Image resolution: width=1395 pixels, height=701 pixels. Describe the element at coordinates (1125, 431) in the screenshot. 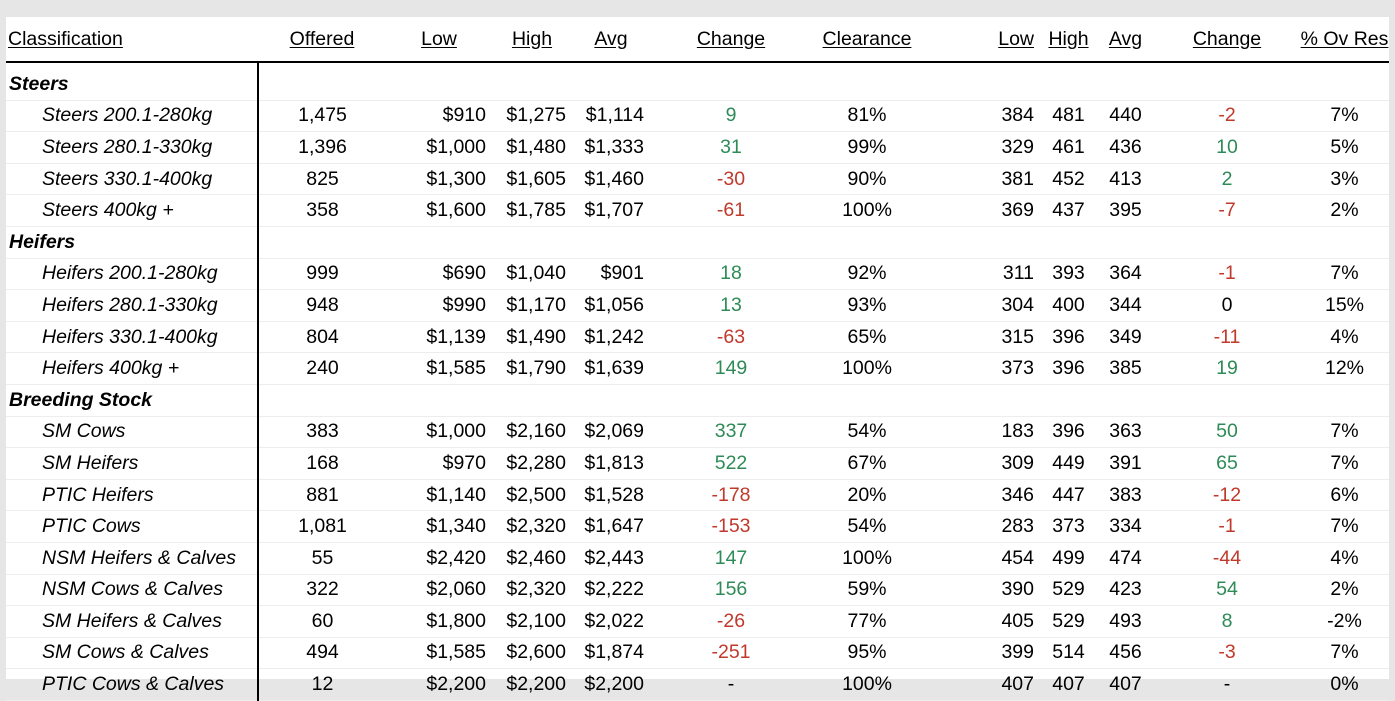

I see `avg-cents-cell: 363` at that location.